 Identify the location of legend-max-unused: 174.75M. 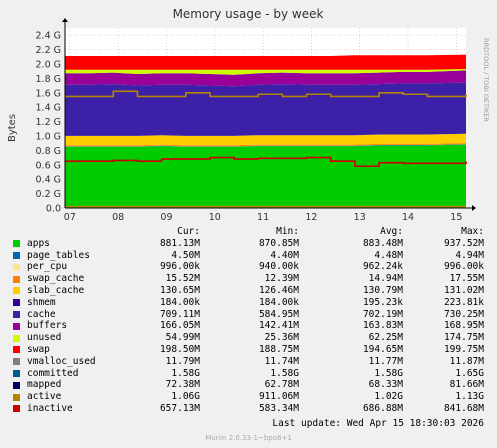
(463, 338).